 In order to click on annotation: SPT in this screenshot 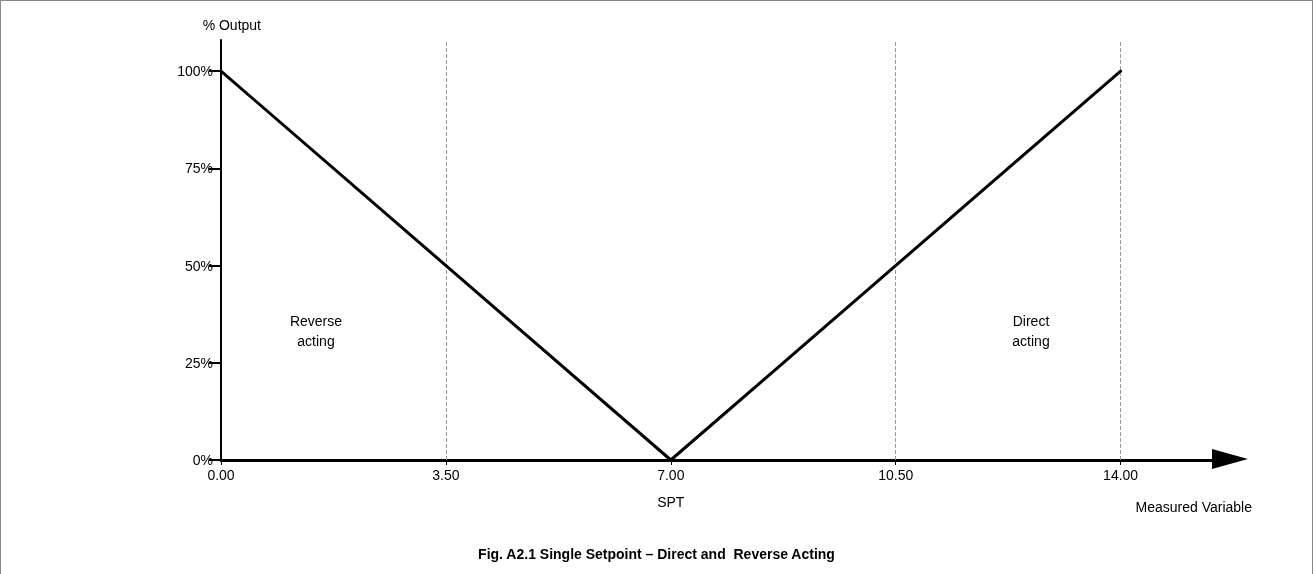, I will do `click(671, 502)`.